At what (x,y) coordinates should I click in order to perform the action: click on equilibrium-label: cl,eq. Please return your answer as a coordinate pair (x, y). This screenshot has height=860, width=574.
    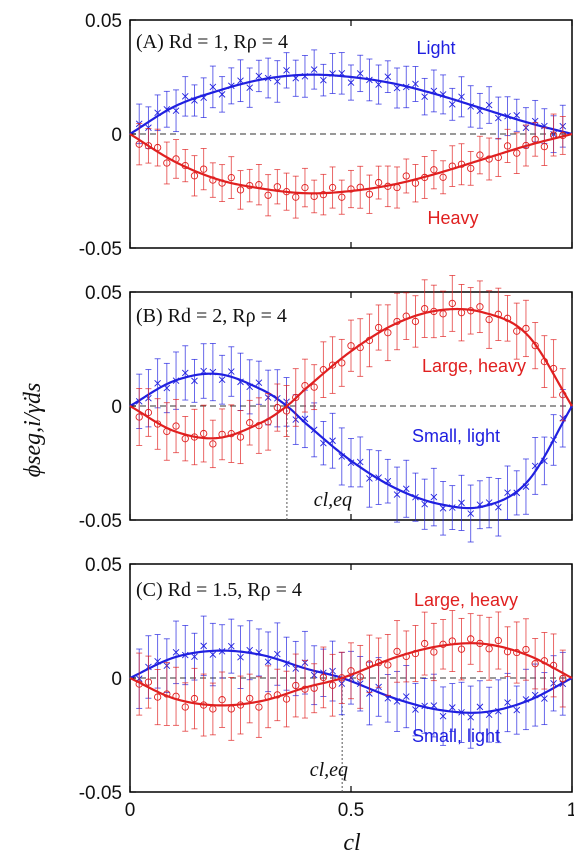
    Looking at the image, I should click on (333, 500).